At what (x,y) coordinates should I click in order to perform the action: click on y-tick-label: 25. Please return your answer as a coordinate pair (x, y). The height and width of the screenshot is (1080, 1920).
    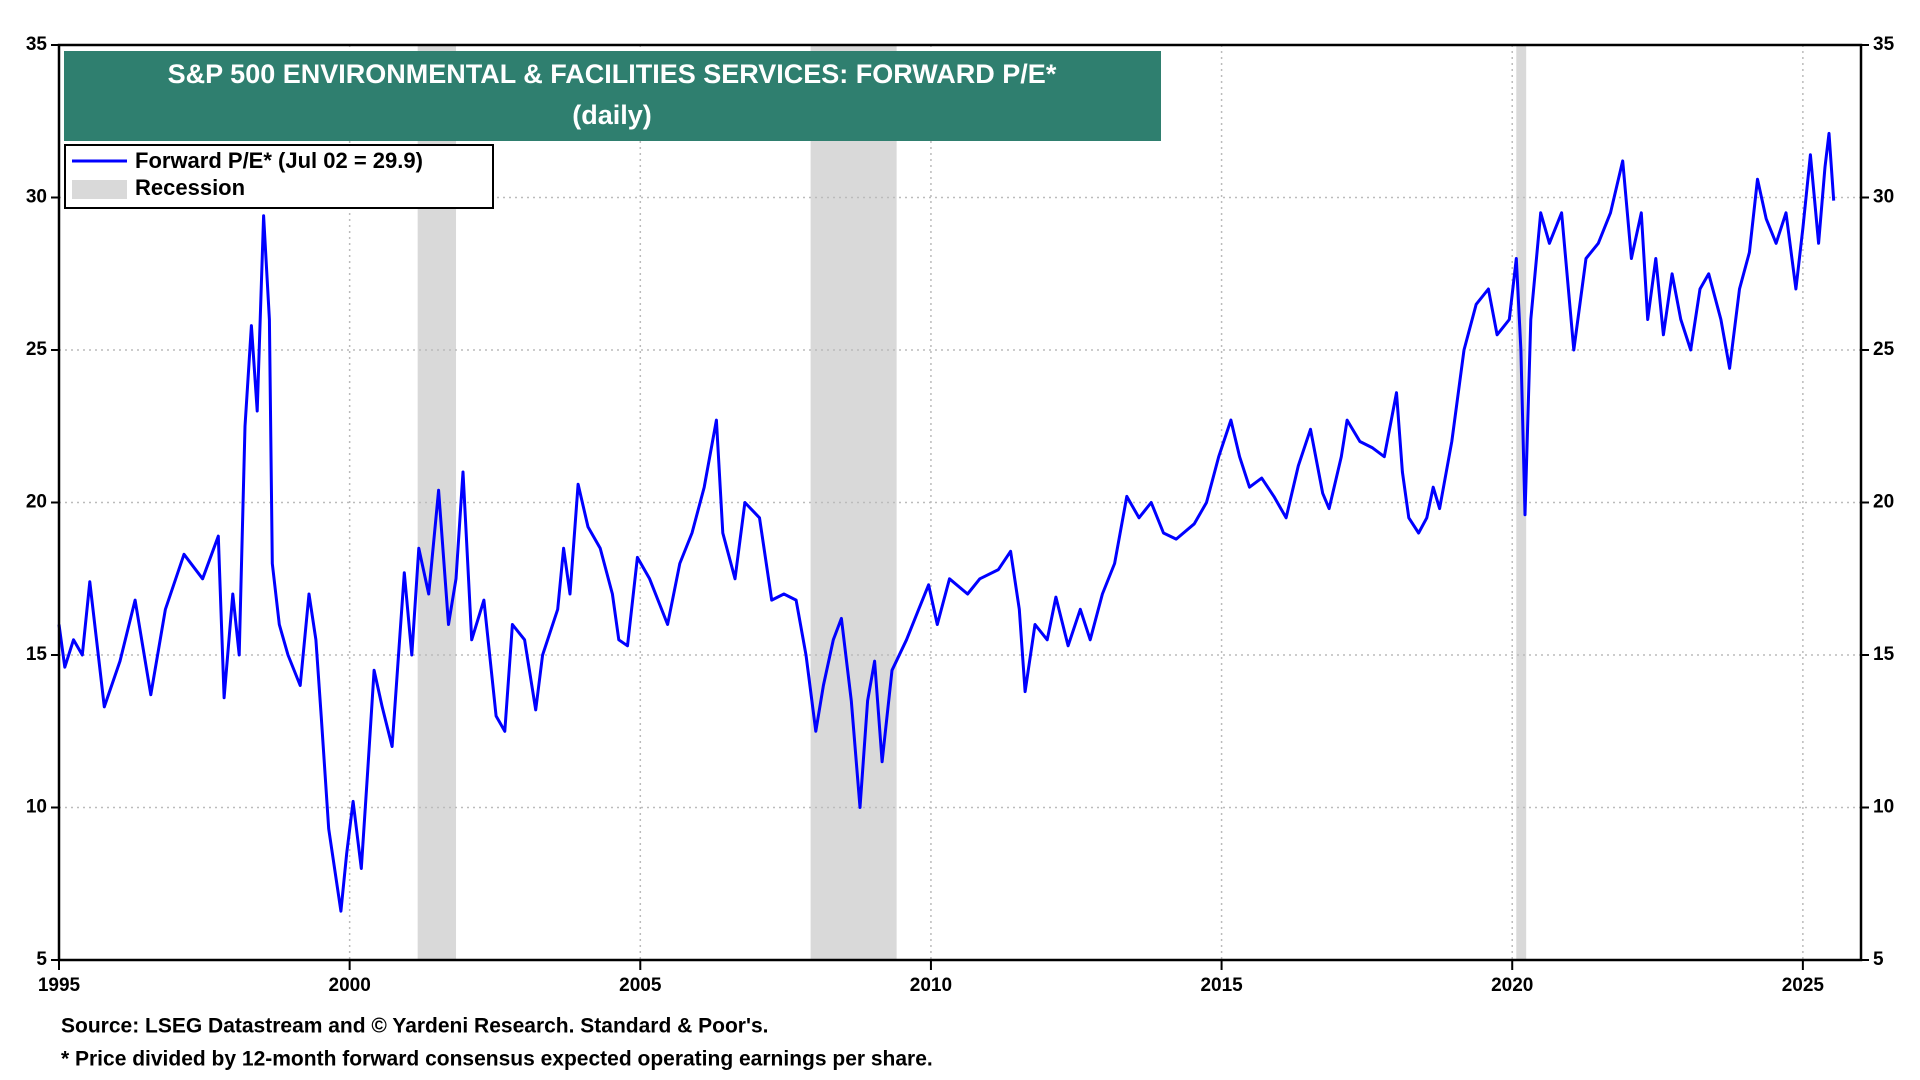
    Looking at the image, I should click on (37, 349).